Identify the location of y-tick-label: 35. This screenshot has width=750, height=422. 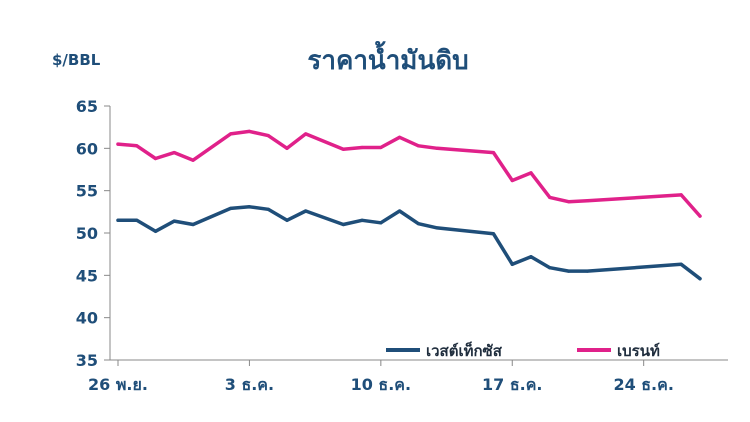
(87, 360).